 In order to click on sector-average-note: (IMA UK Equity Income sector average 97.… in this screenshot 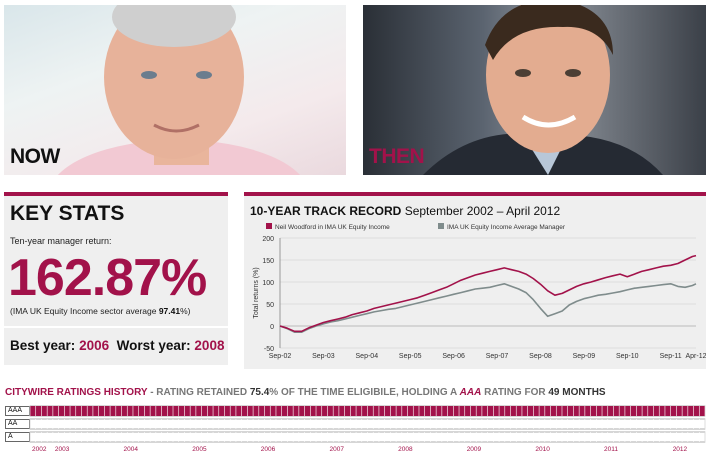, I will do `click(100, 311)`.